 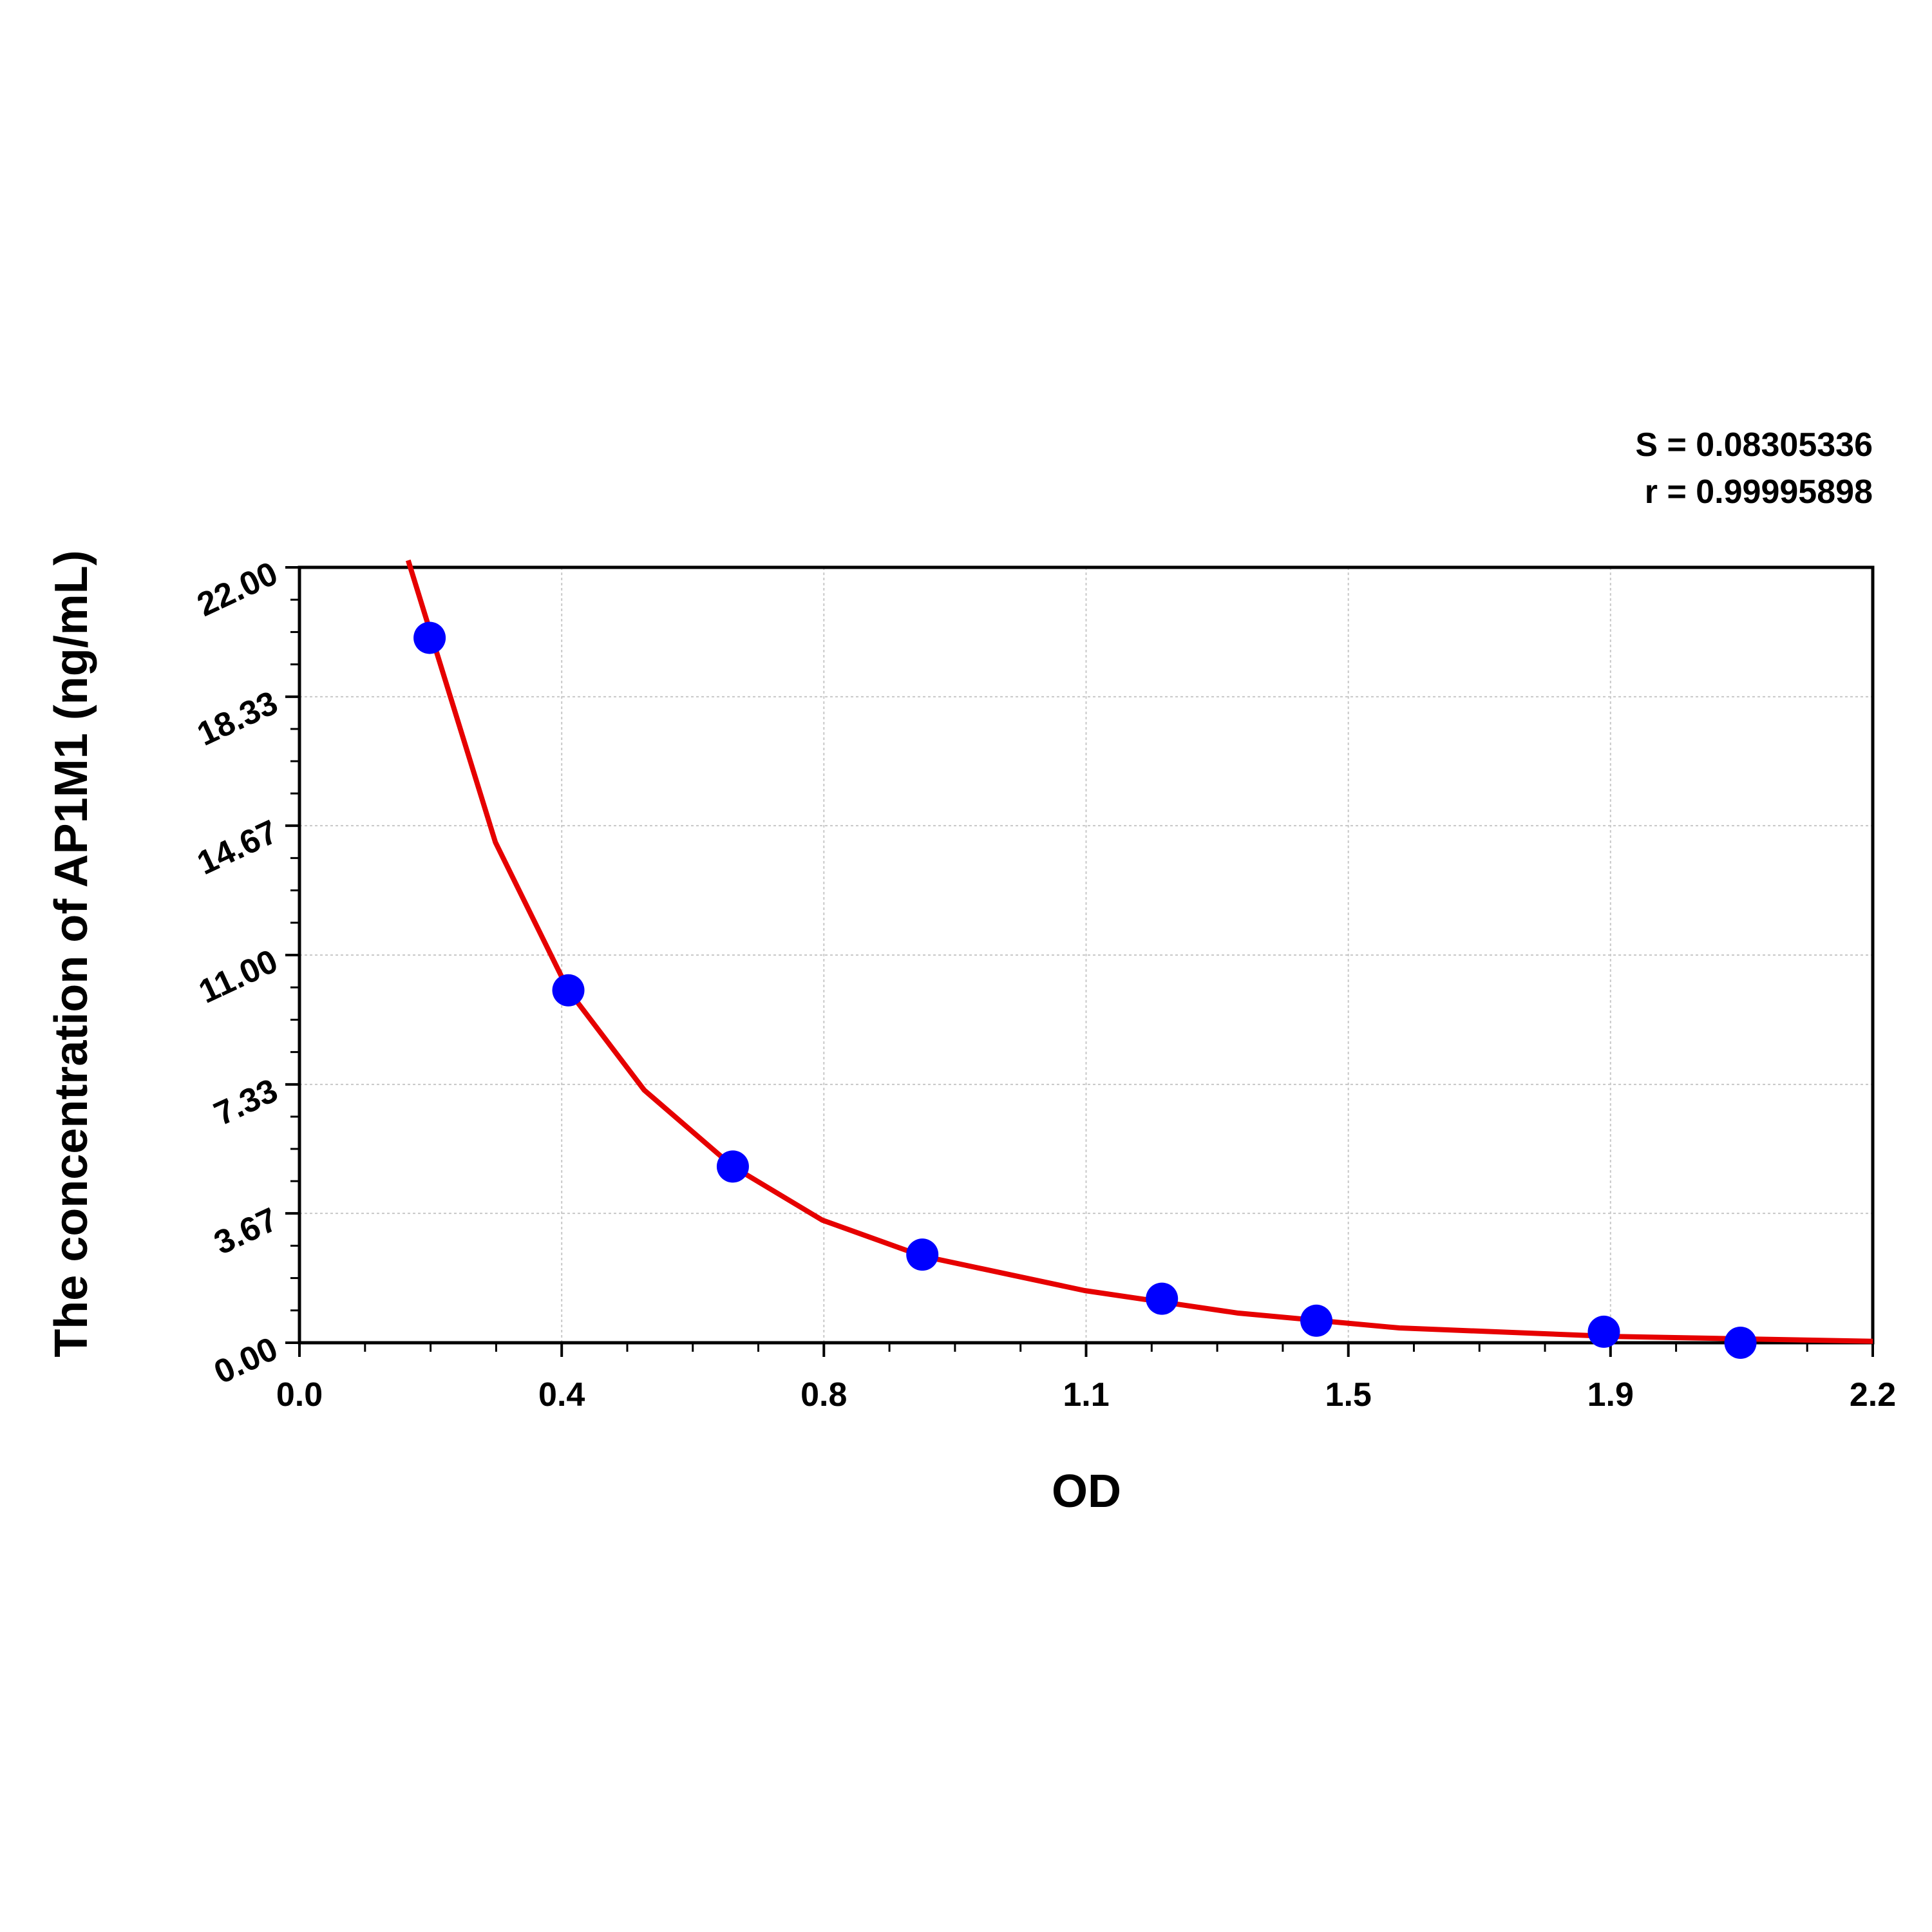 What do you see at coordinates (1086, 1395) in the screenshot?
I see `x-tick-label: 1.1` at bounding box center [1086, 1395].